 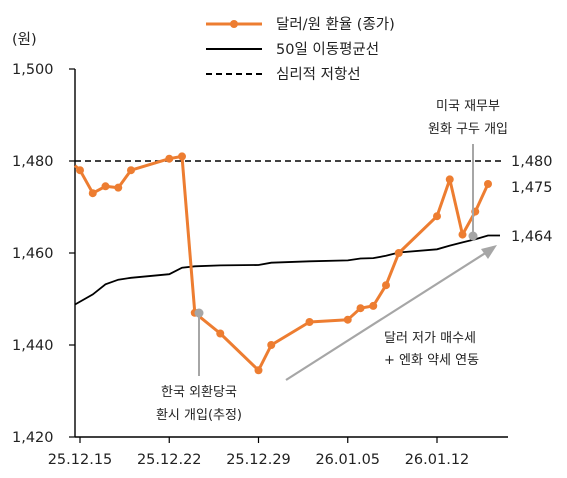 What do you see at coordinates (199, 313) in the screenshot?
I see `annotation-intervention-marker` at bounding box center [199, 313].